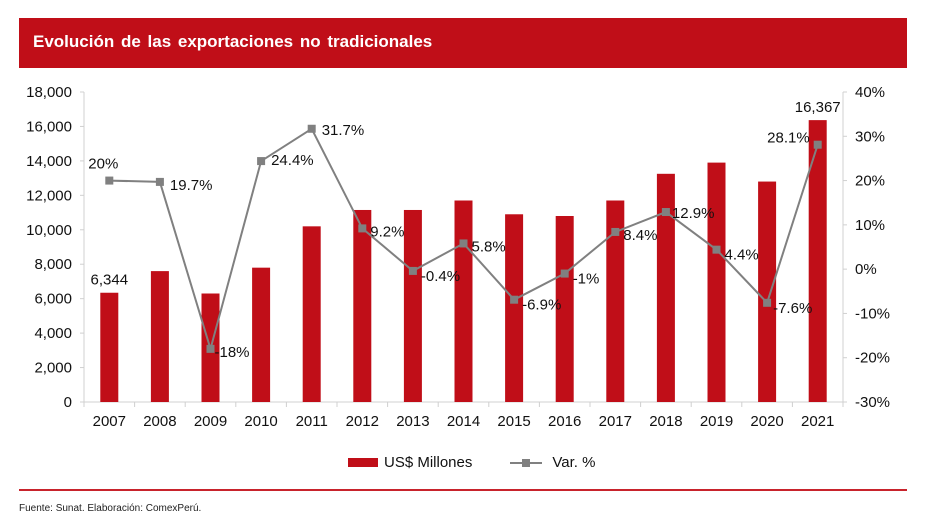  What do you see at coordinates (362, 228) in the screenshot?
I see `line-marker-2012` at bounding box center [362, 228].